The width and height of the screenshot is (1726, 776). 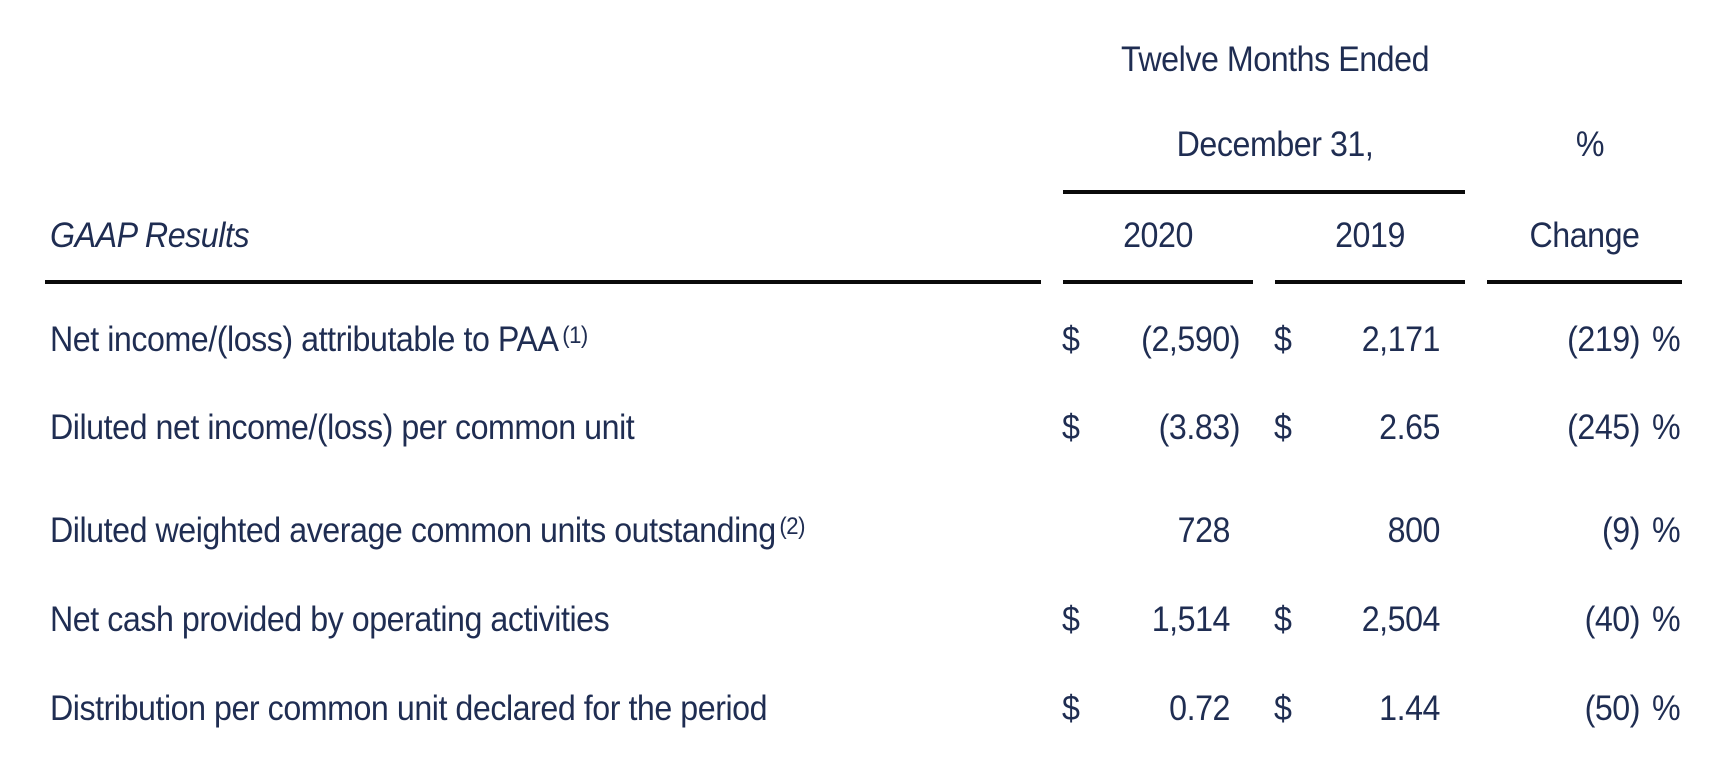 I want to click on row-label: Net income/(loss) attributable to PAA (1), so click(x=319, y=339).